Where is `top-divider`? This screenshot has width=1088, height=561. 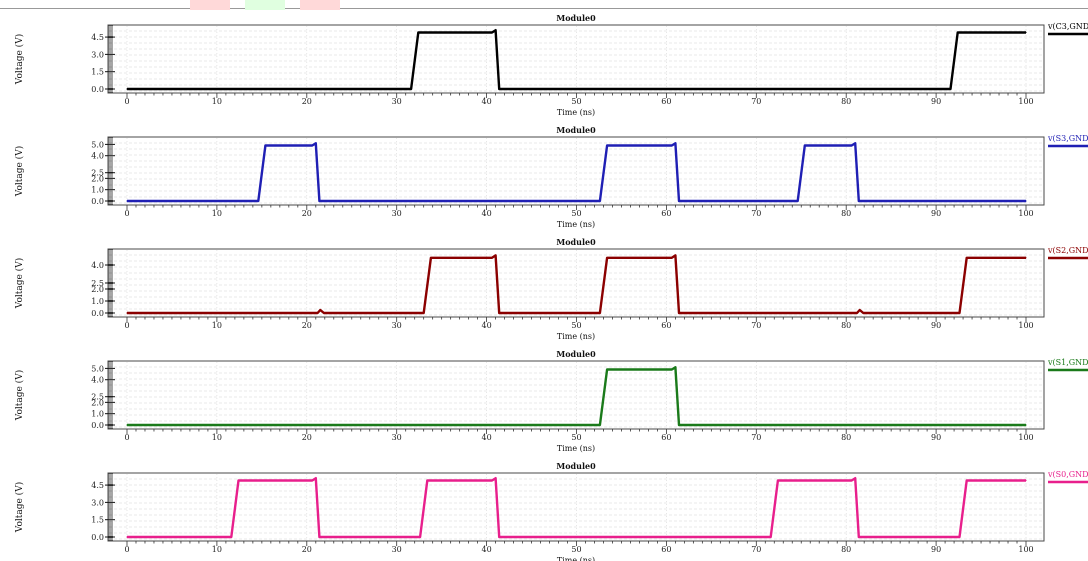 top-divider is located at coordinates (544, 8).